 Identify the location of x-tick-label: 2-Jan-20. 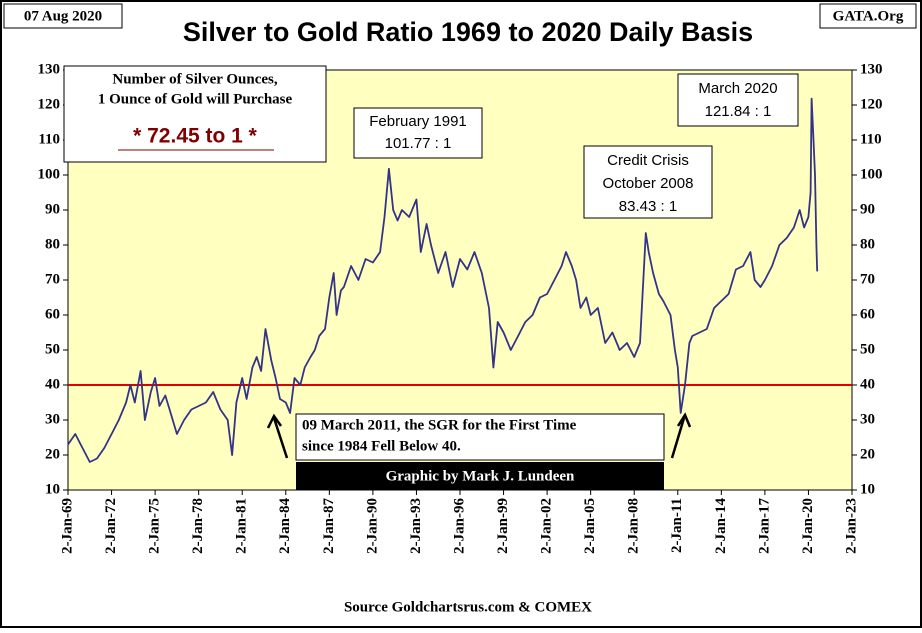
(808, 526).